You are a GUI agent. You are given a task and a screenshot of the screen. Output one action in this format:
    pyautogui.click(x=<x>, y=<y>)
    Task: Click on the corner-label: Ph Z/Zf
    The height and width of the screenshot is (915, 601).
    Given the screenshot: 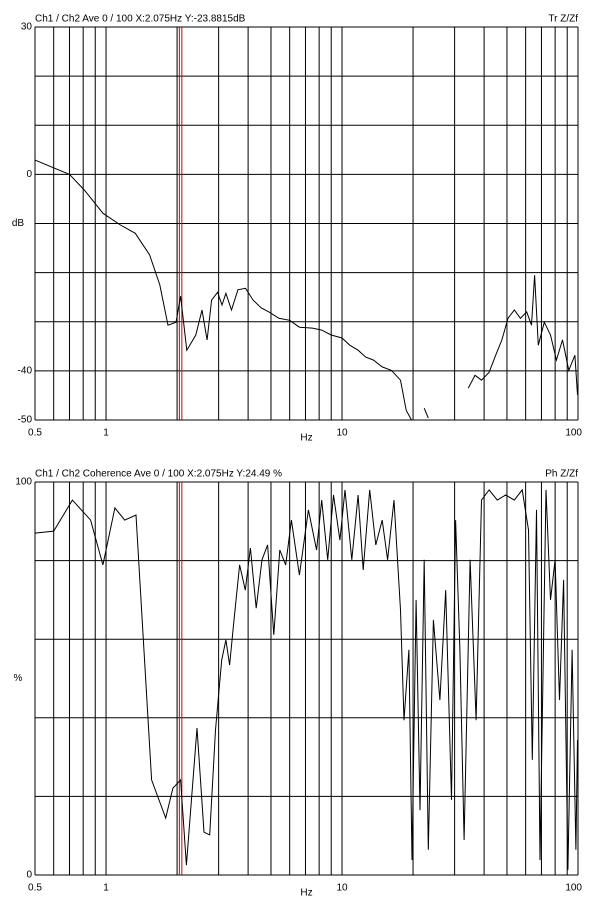 What is the action you would take?
    pyautogui.click(x=561, y=474)
    